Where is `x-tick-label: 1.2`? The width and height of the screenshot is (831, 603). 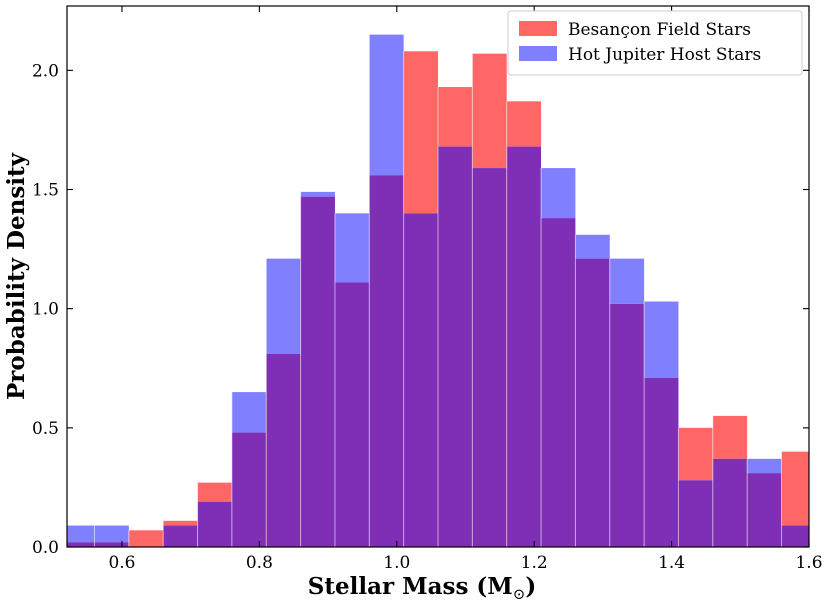
x-tick-label: 1.2 is located at coordinates (534, 563).